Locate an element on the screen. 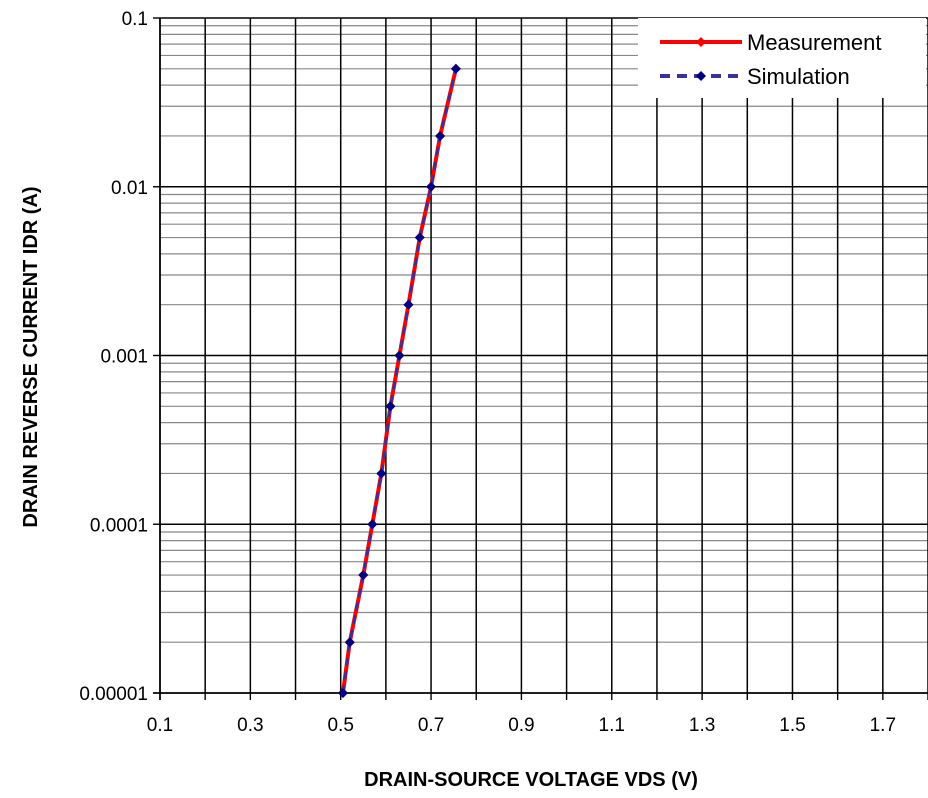 This screenshot has height=798, width=928. y-tick-label: 0.1 is located at coordinates (135, 19).